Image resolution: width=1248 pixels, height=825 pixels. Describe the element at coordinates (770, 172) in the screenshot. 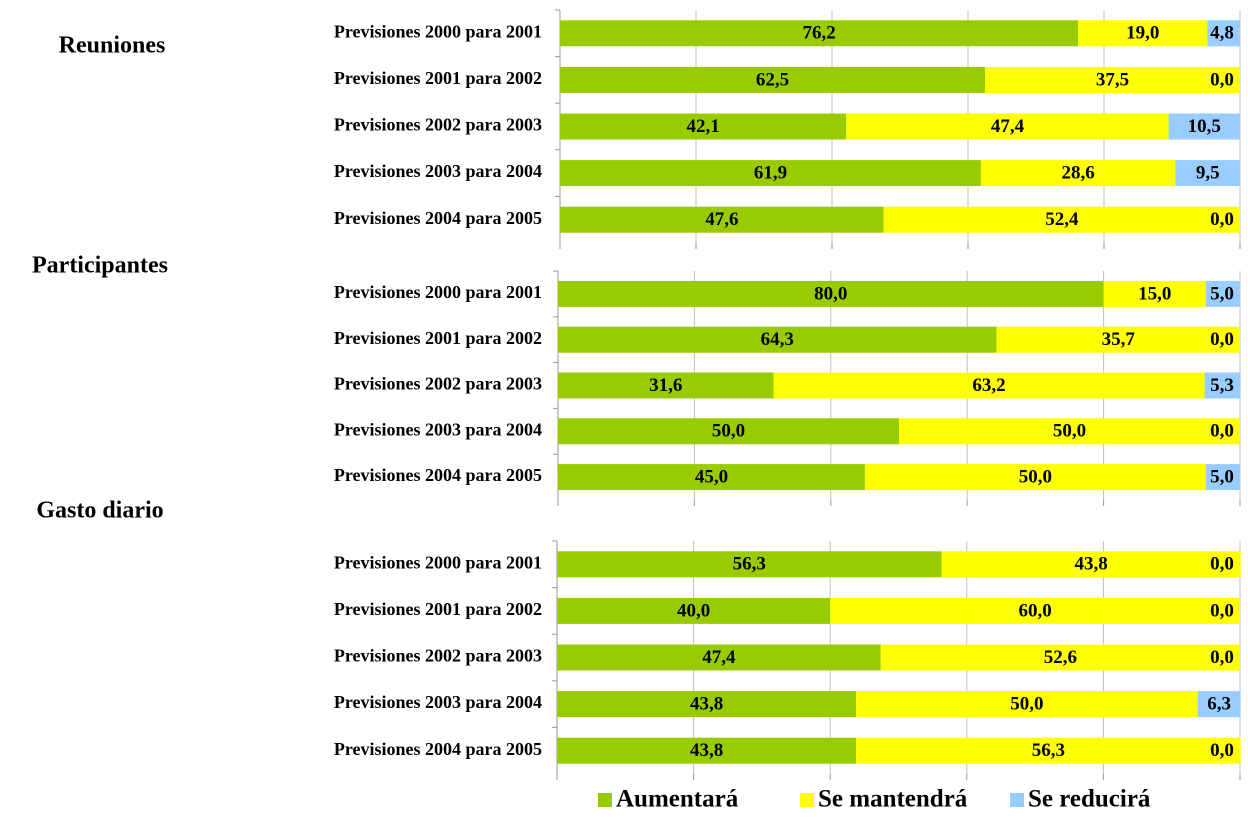

I see `data-label: 61,9` at that location.